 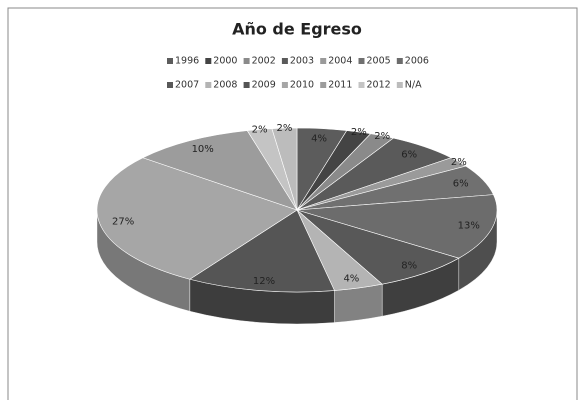 I want to click on chart-title: Año de Egreso, so click(x=297, y=29).